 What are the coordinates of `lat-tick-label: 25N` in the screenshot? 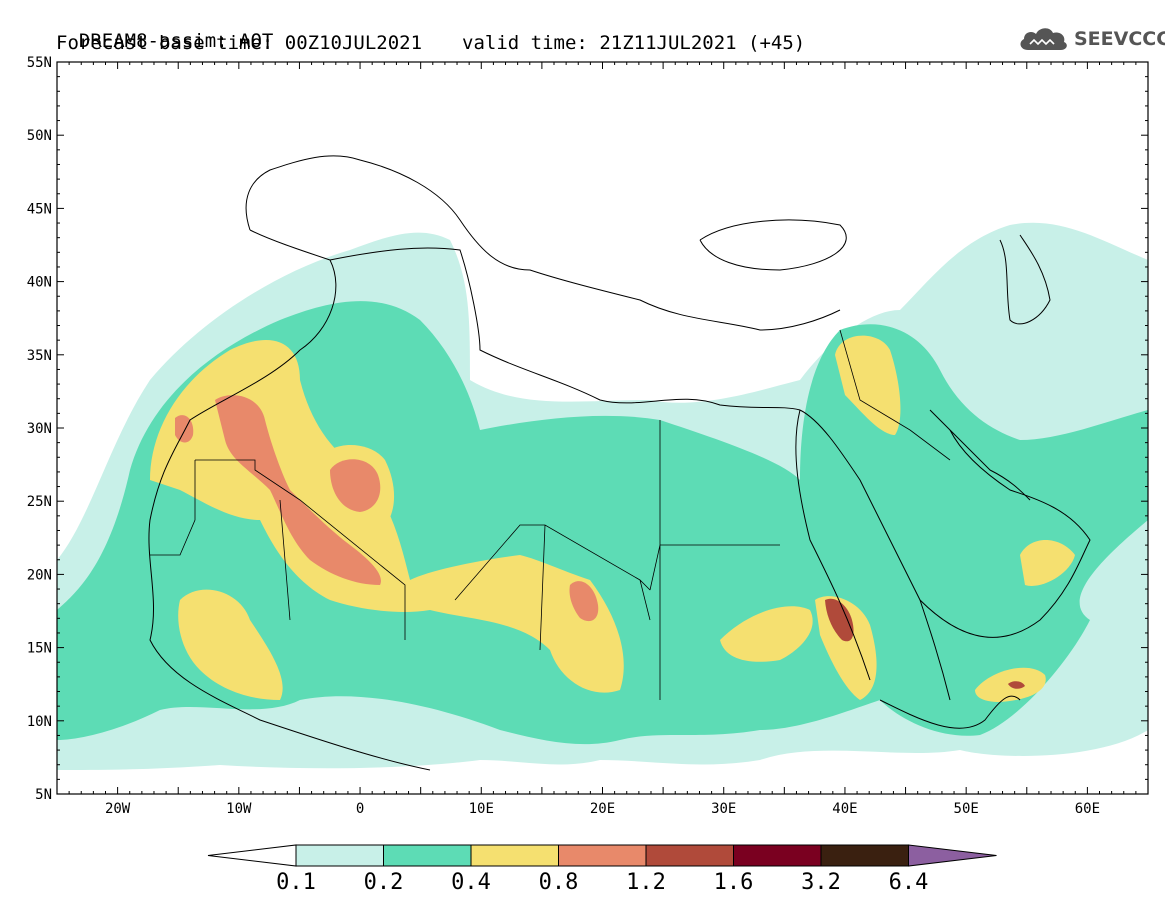 It's located at (39, 502).